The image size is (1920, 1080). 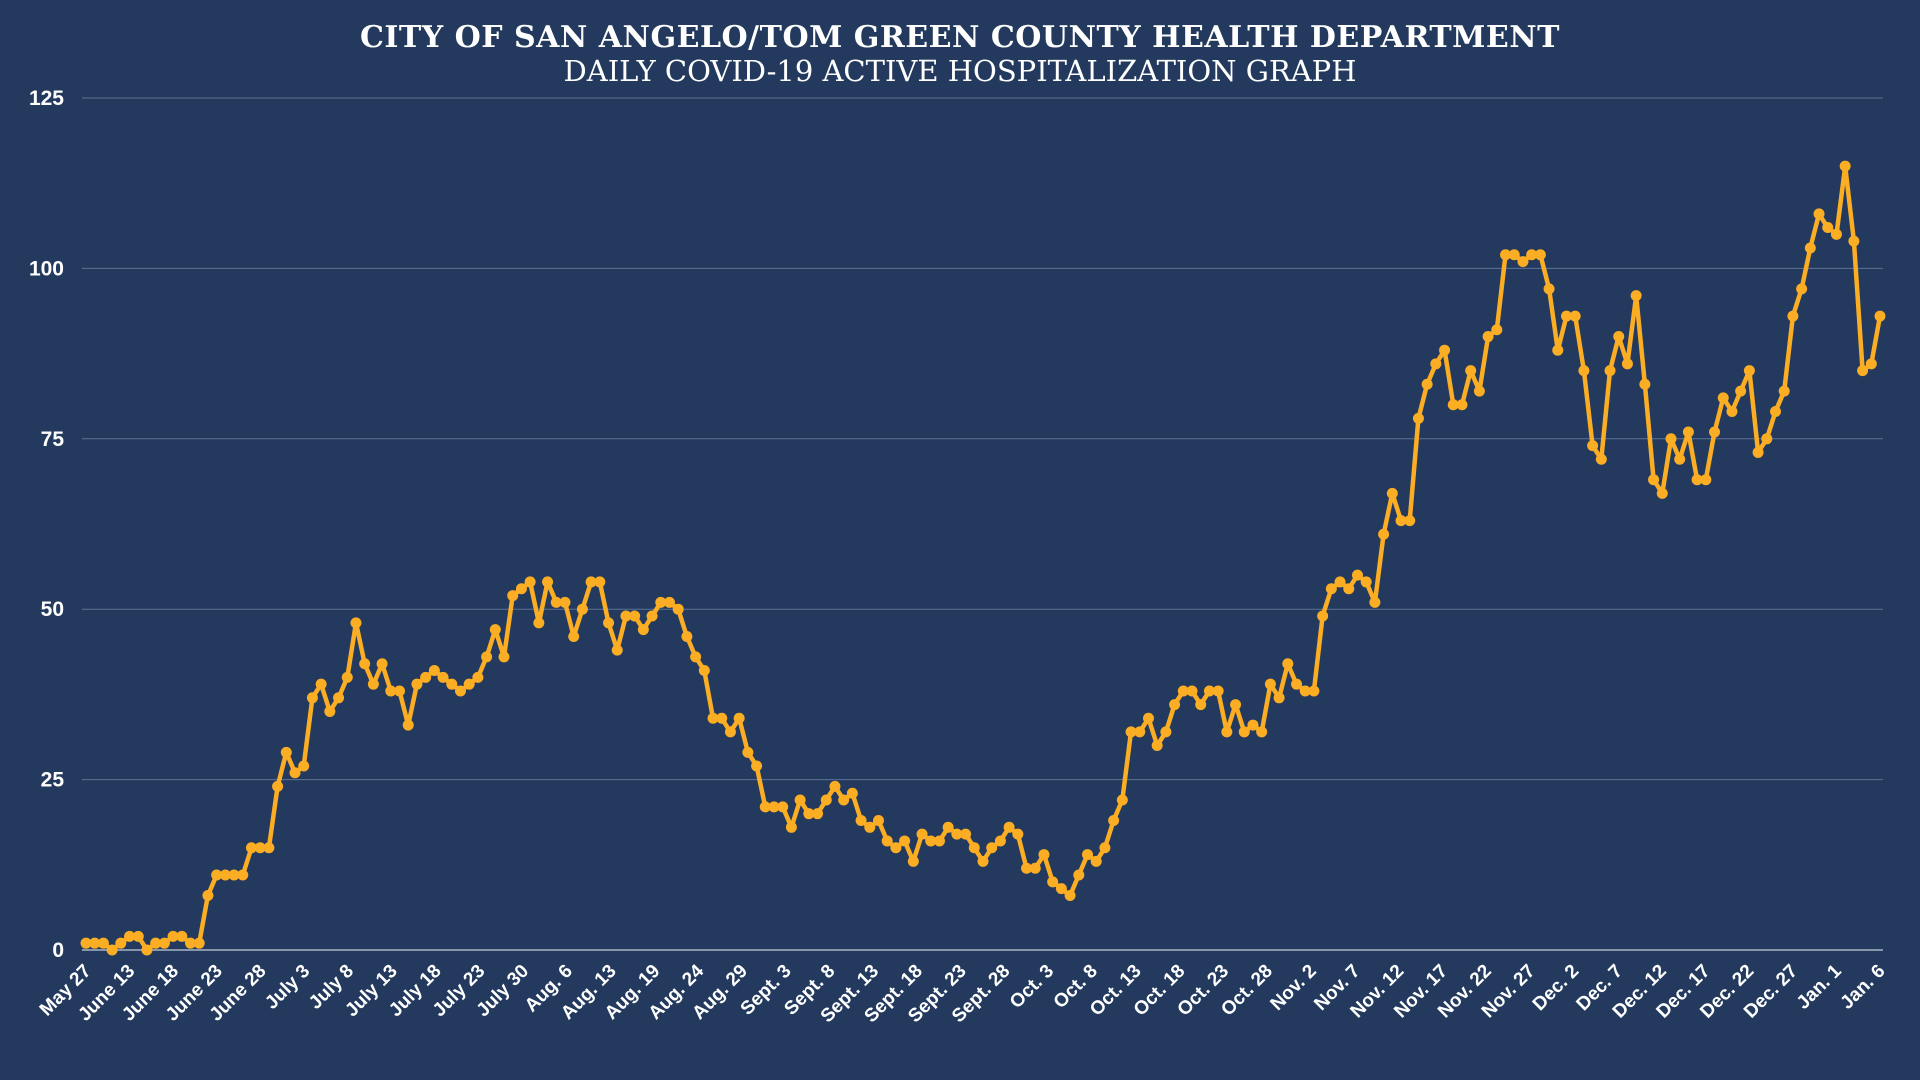 What do you see at coordinates (46, 268) in the screenshot?
I see `y-tick-label: 100` at bounding box center [46, 268].